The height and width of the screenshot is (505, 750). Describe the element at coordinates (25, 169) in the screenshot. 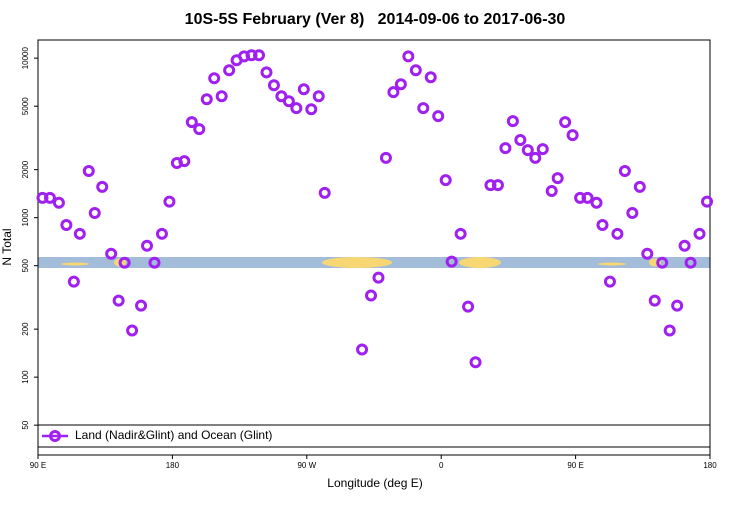

I see `y-tick-label: 2000` at that location.